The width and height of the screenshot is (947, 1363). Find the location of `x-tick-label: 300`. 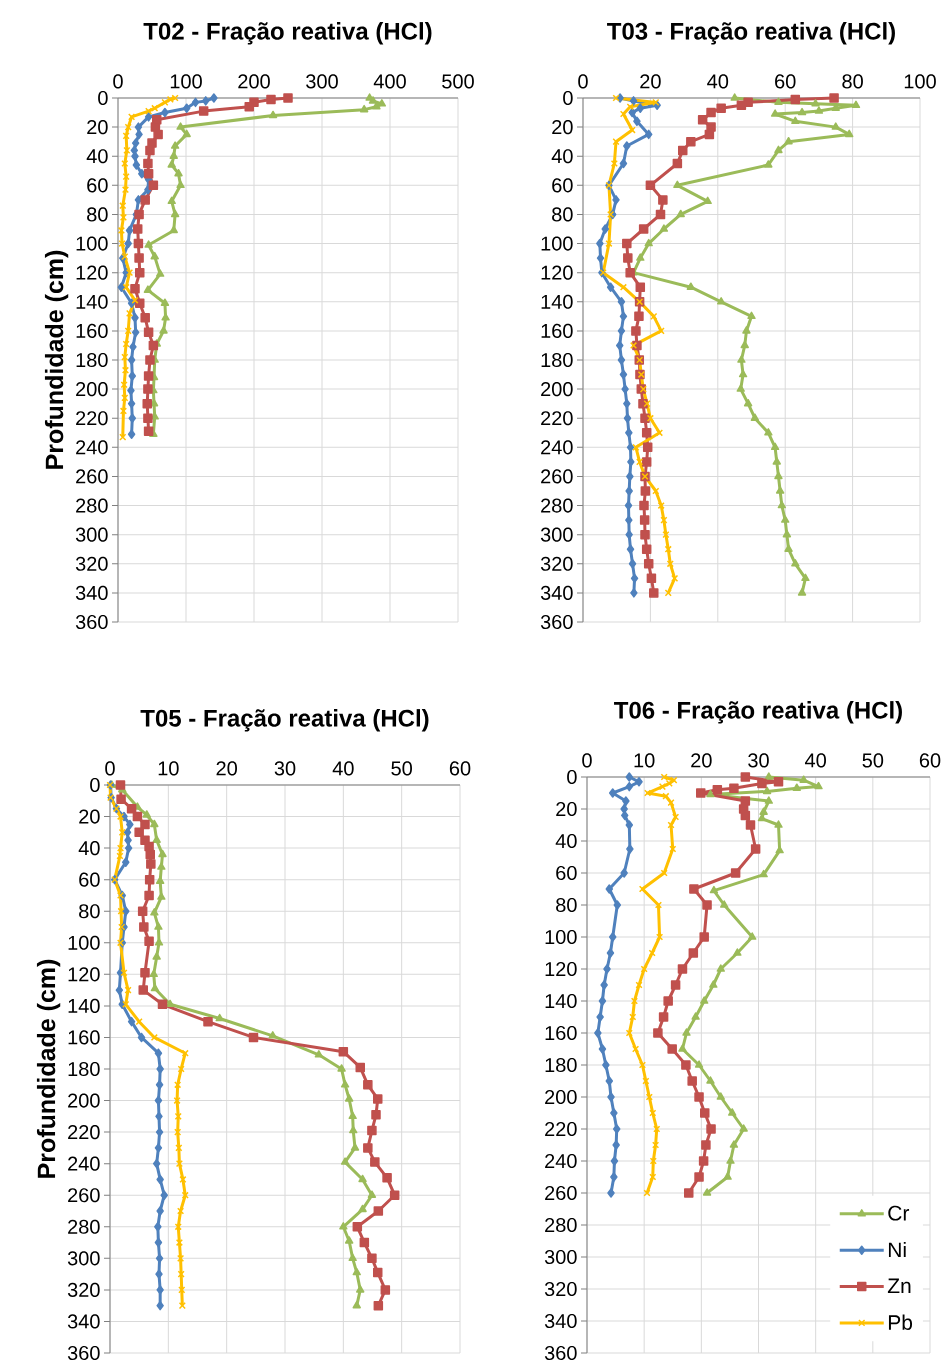

x-tick-label: 300 is located at coordinates (322, 81).